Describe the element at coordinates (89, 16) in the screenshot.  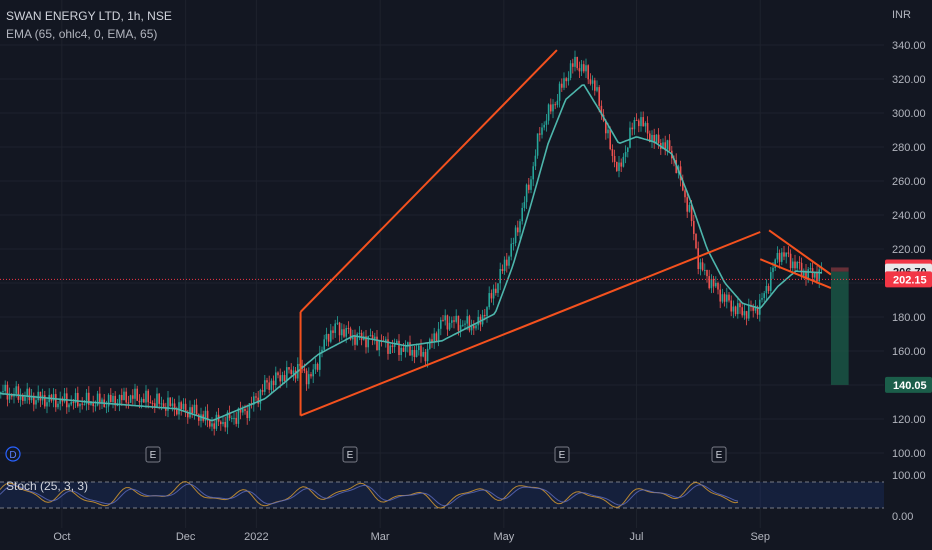
I see `chart-title: SWAN ENERGY LTD, 1h, NSE` at that location.